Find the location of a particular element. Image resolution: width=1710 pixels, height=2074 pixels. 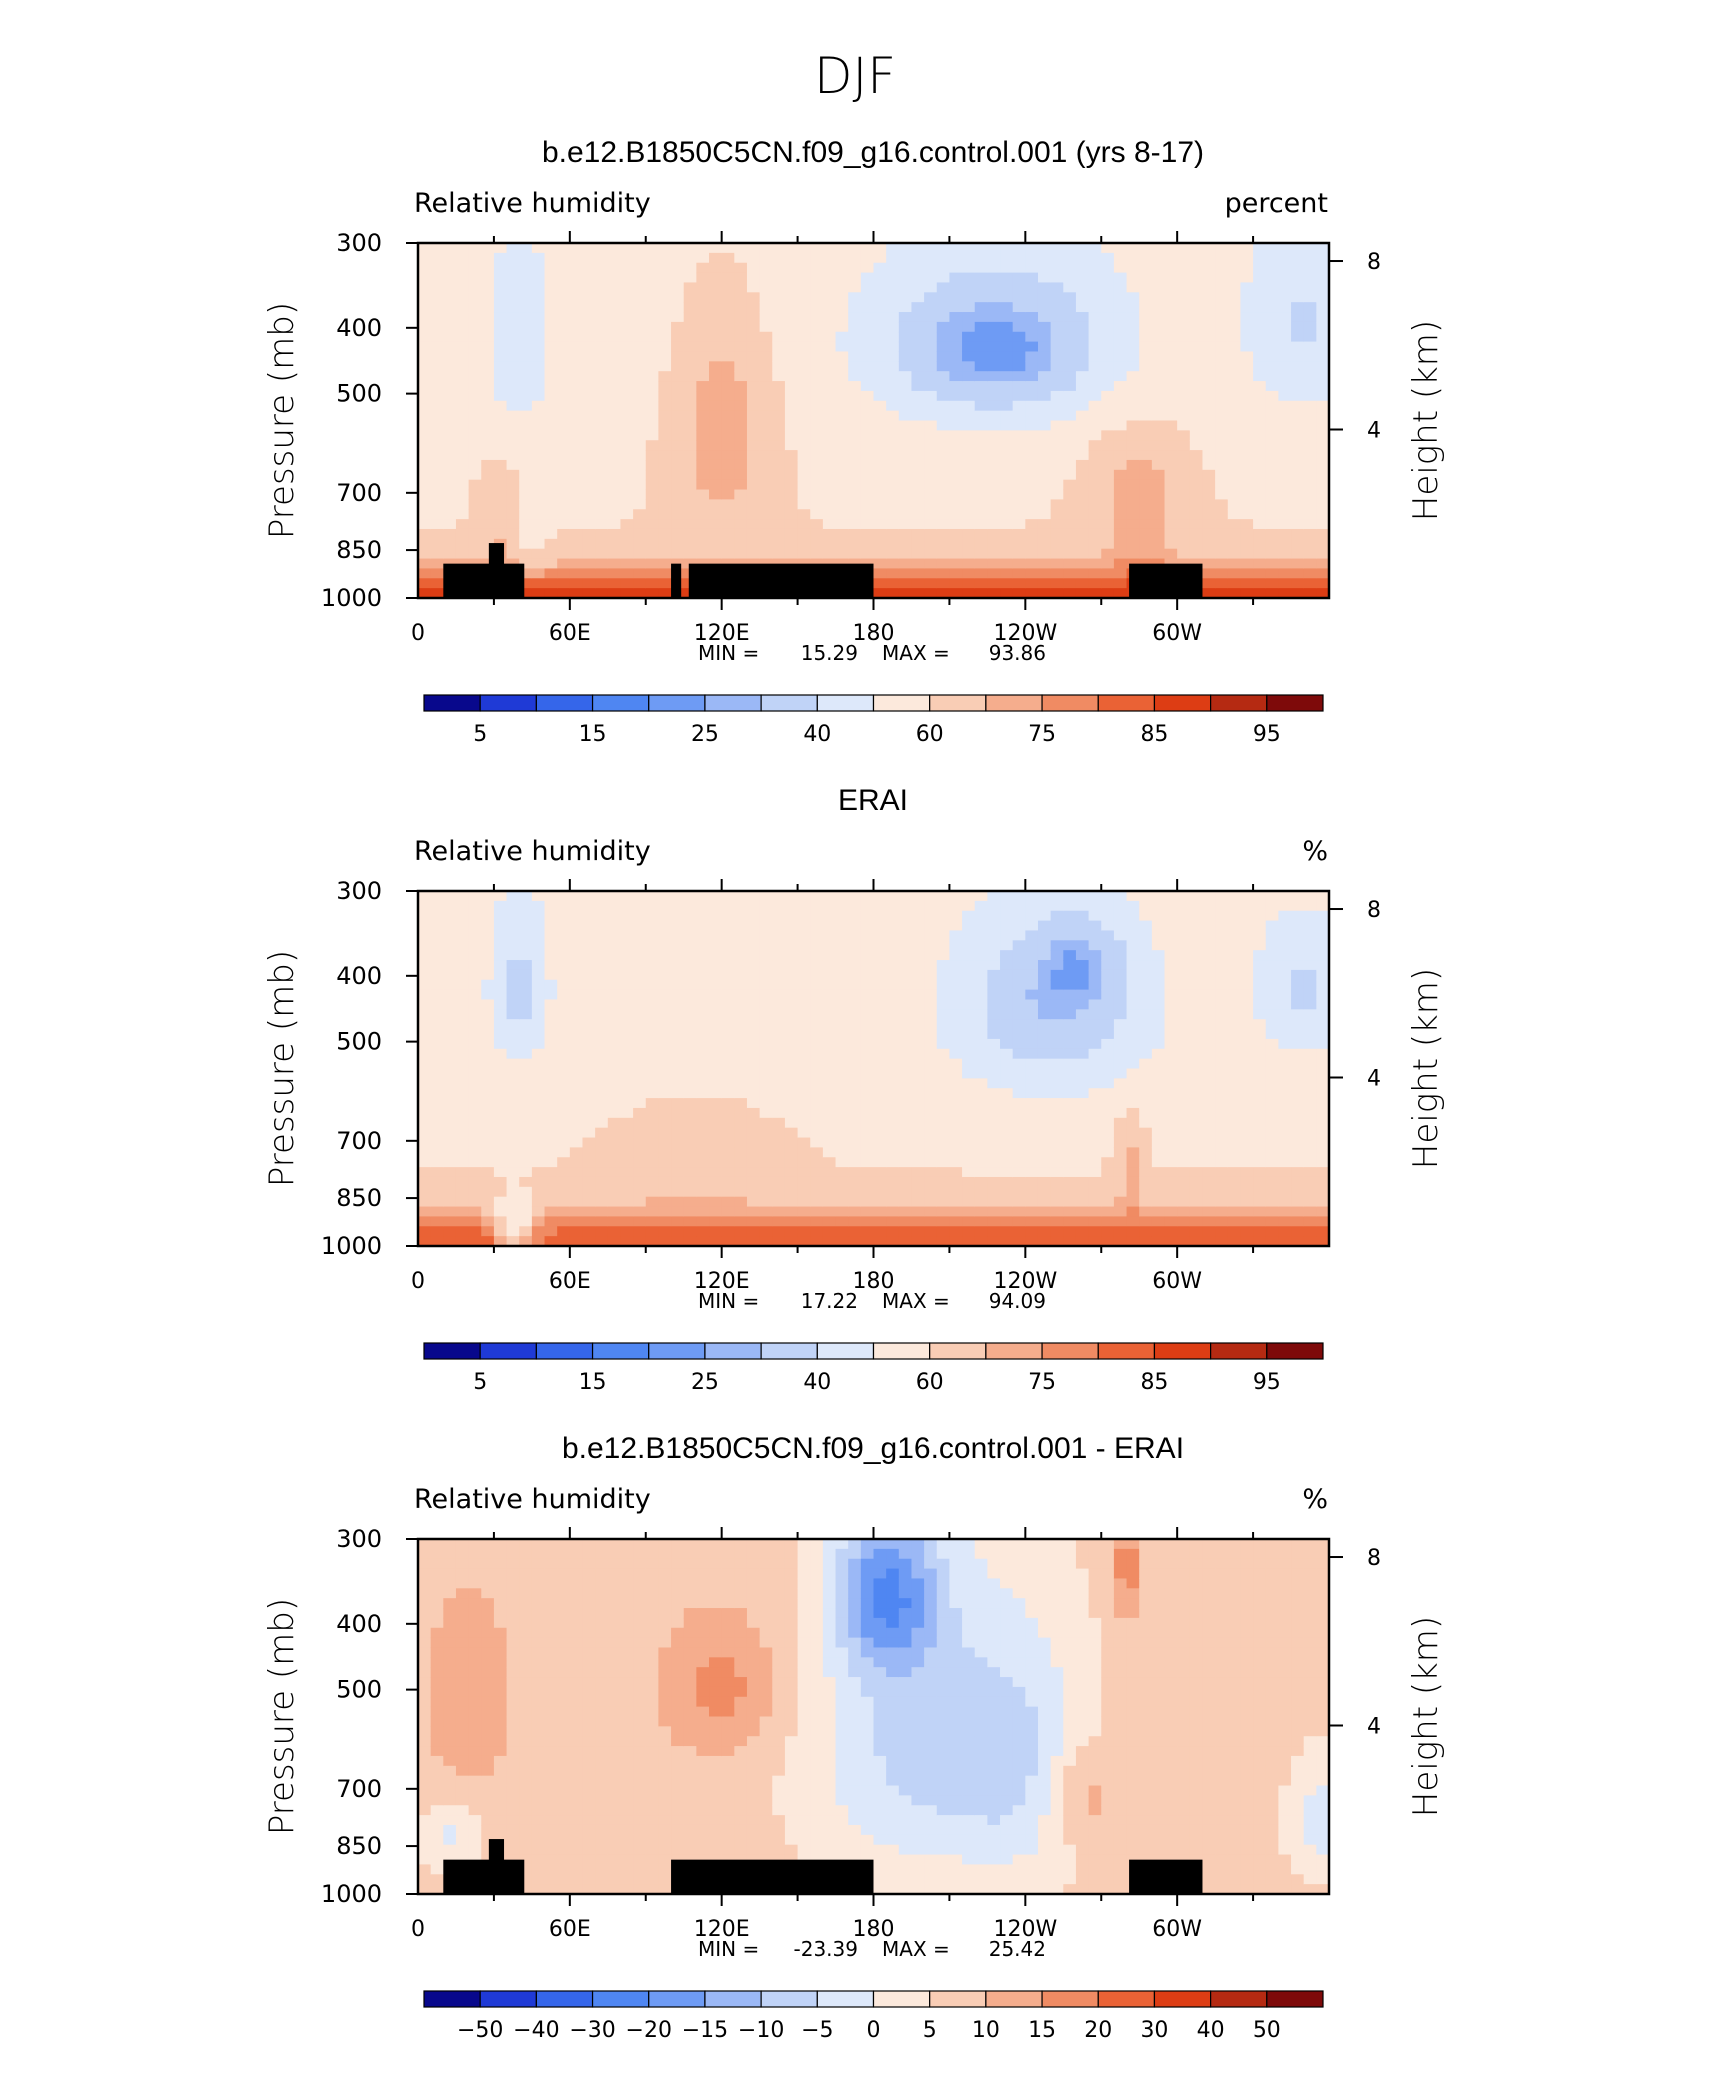

colorbar-box is located at coordinates (452, 703).